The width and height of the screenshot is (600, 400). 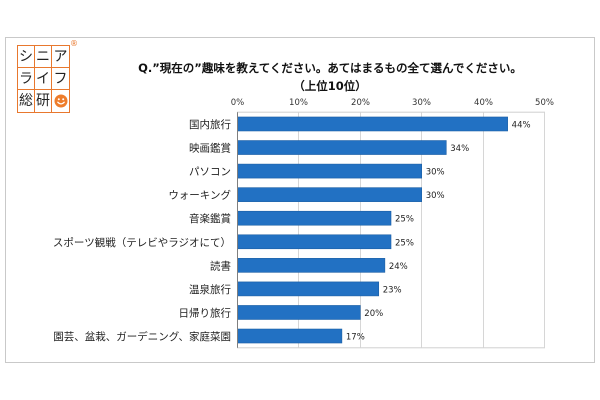 I want to click on logo-char: 総, so click(x=26, y=101).